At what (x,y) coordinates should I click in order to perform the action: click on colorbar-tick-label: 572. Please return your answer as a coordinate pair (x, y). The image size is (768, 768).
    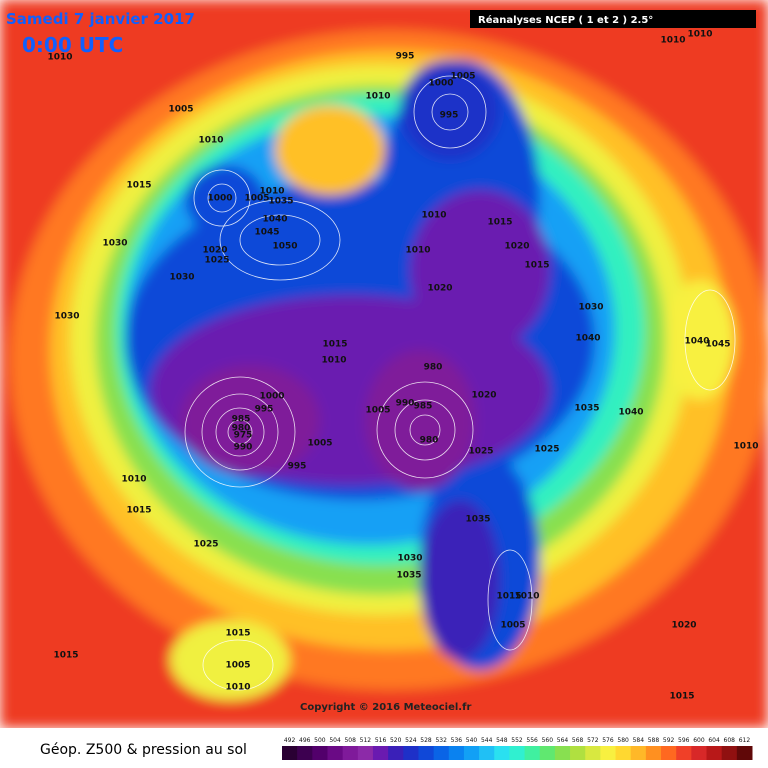
    Looking at the image, I should click on (593, 740).